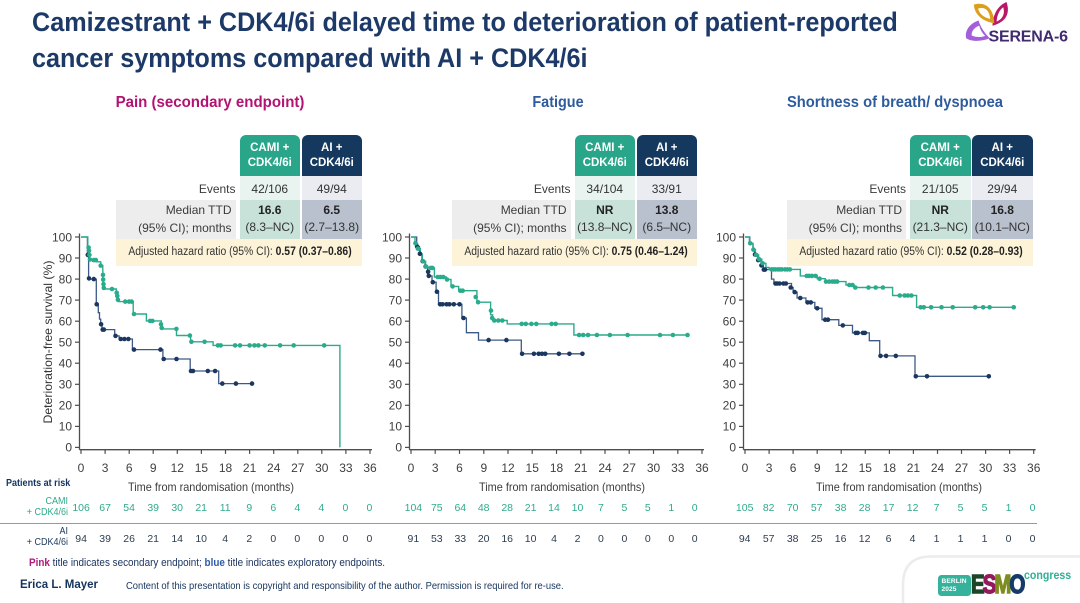 This screenshot has width=1080, height=603. What do you see at coordinates (1029, 37) in the screenshot?
I see `svg-text: SERENA-6` at bounding box center [1029, 37].